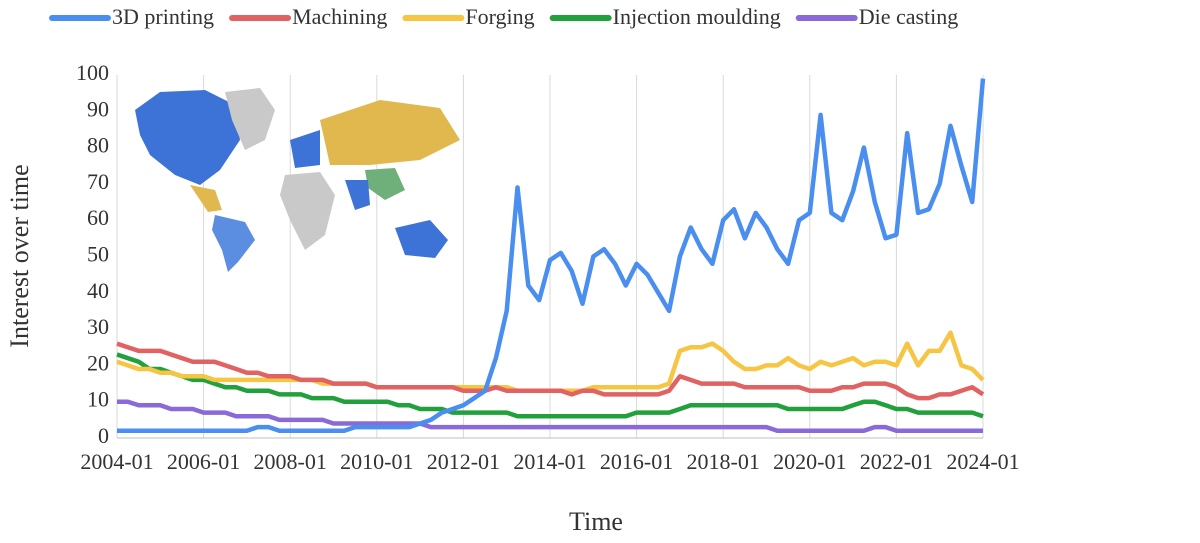  Describe the element at coordinates (98, 290) in the screenshot. I see `y-tick-label: 40` at that location.